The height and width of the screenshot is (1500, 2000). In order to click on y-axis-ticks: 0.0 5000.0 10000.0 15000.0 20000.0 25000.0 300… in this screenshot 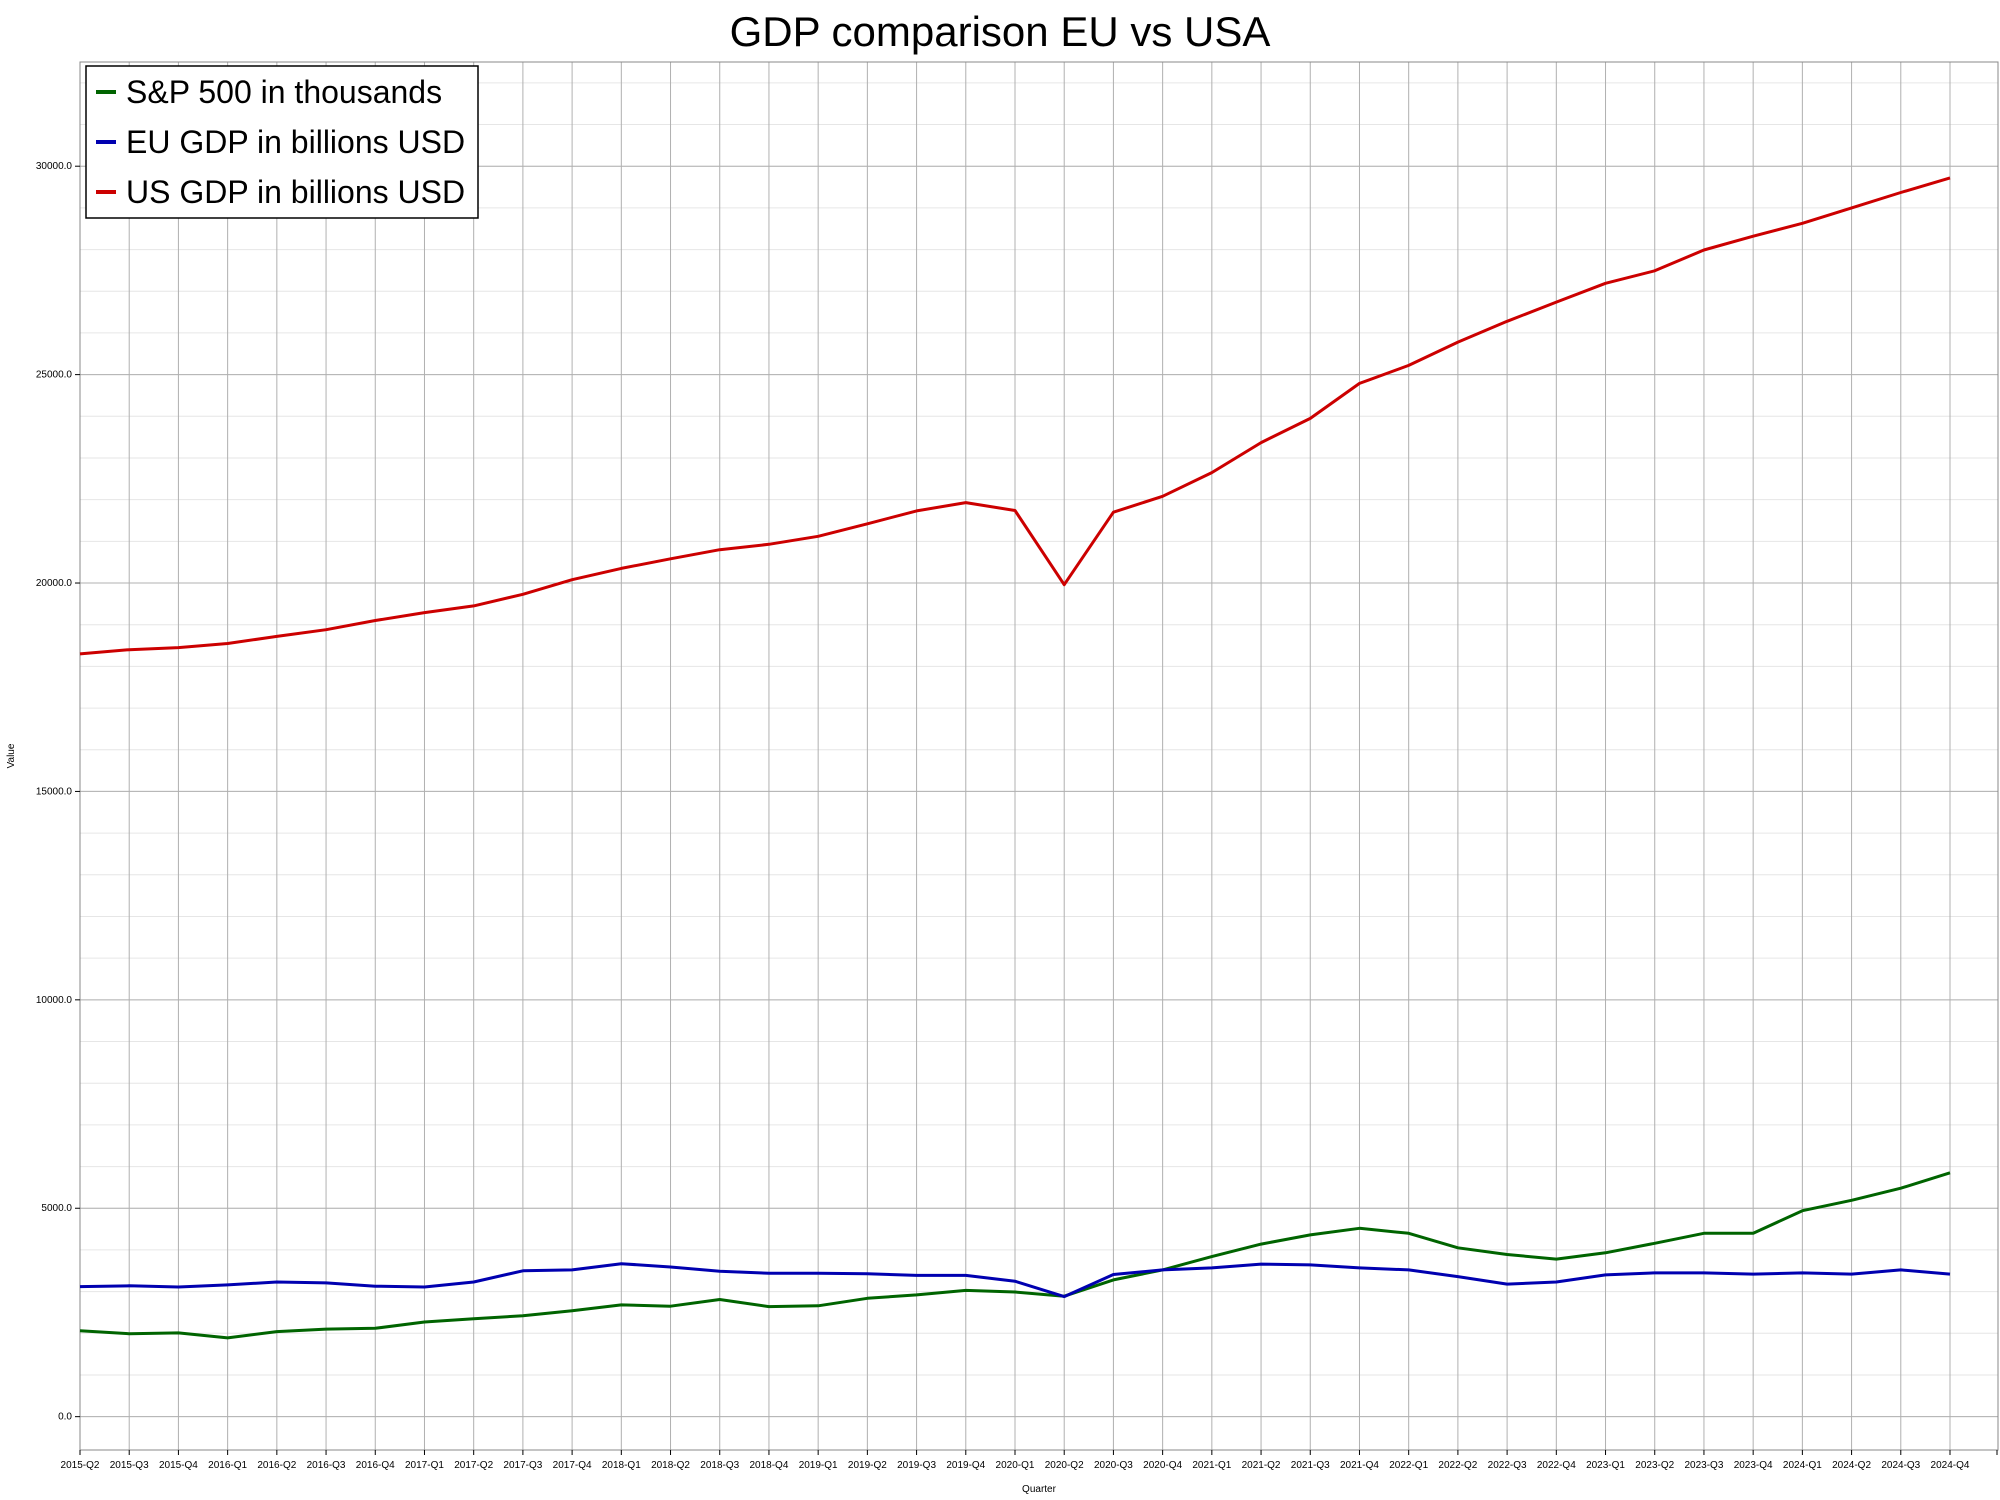, I will do `click(58, 792)`.